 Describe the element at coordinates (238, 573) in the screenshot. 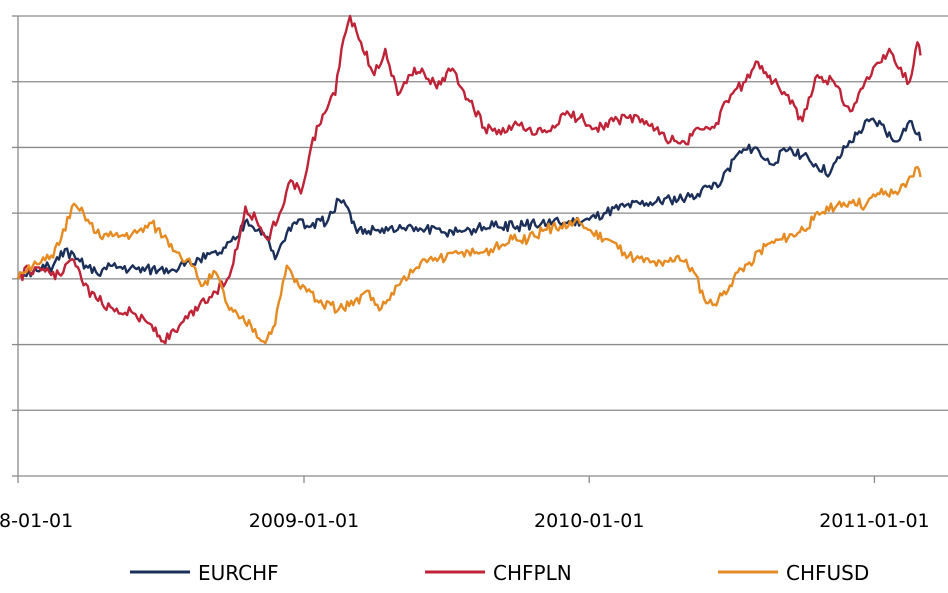

I see `legend-label-eurchf: EURCHF` at that location.